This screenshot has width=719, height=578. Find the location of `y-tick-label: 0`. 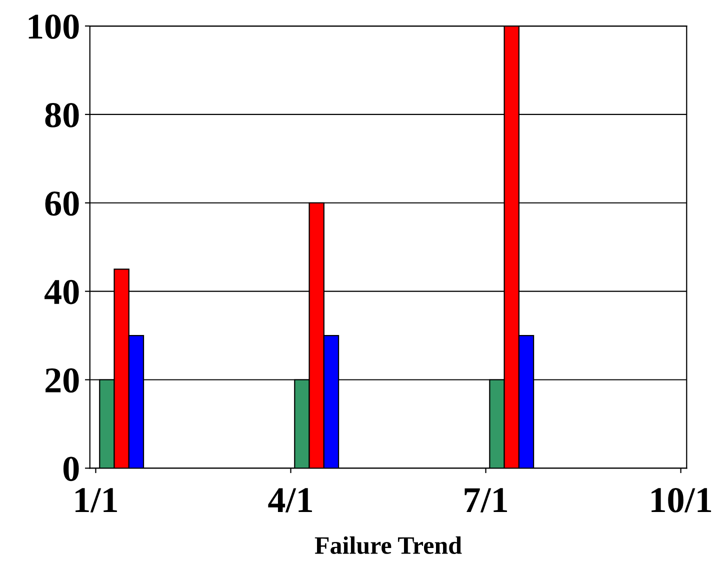

y-tick-label: 0 is located at coordinates (71, 469).